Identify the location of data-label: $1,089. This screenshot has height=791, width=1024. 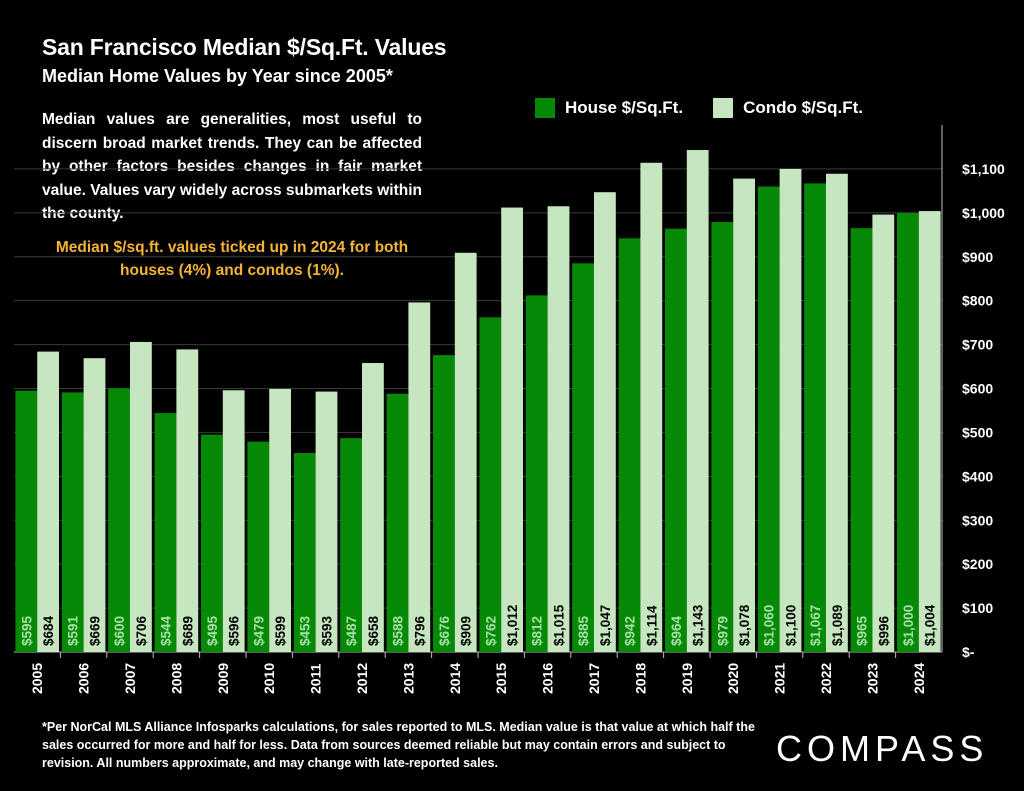
(837, 625).